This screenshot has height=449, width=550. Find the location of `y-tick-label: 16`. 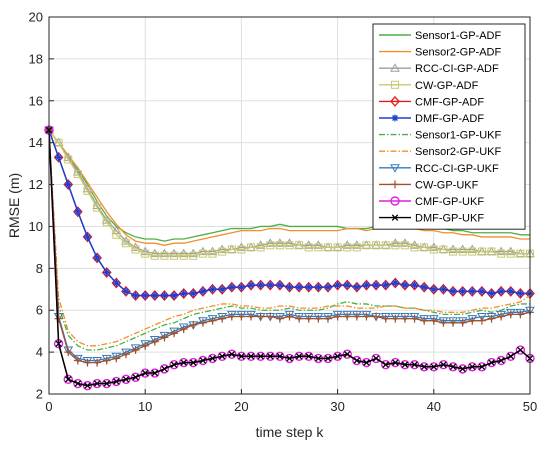

y-tick-label: 16 is located at coordinates (36, 100).